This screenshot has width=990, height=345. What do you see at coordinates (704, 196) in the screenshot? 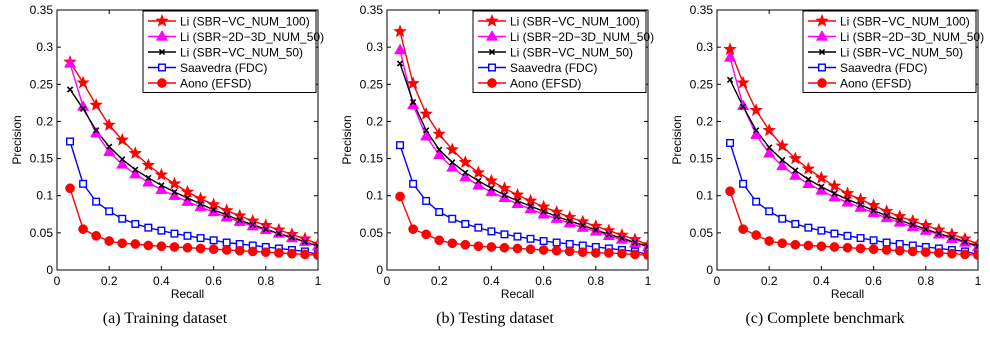
I see `y-tick-label: 0.1` at bounding box center [704, 196].